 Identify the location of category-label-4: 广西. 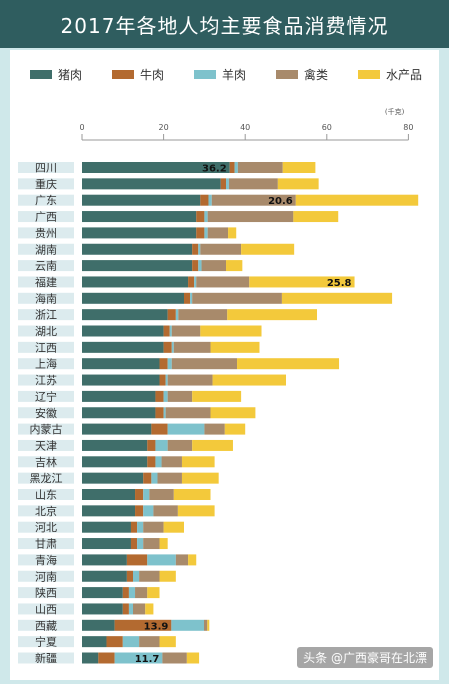
(46, 217).